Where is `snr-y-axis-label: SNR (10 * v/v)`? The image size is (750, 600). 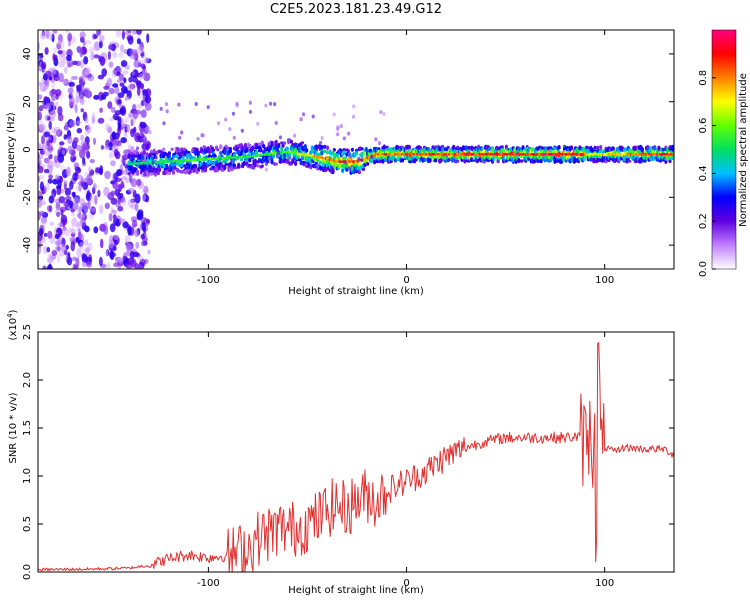
snr-y-axis-label: SNR (10 * v/v) is located at coordinates (13, 427).